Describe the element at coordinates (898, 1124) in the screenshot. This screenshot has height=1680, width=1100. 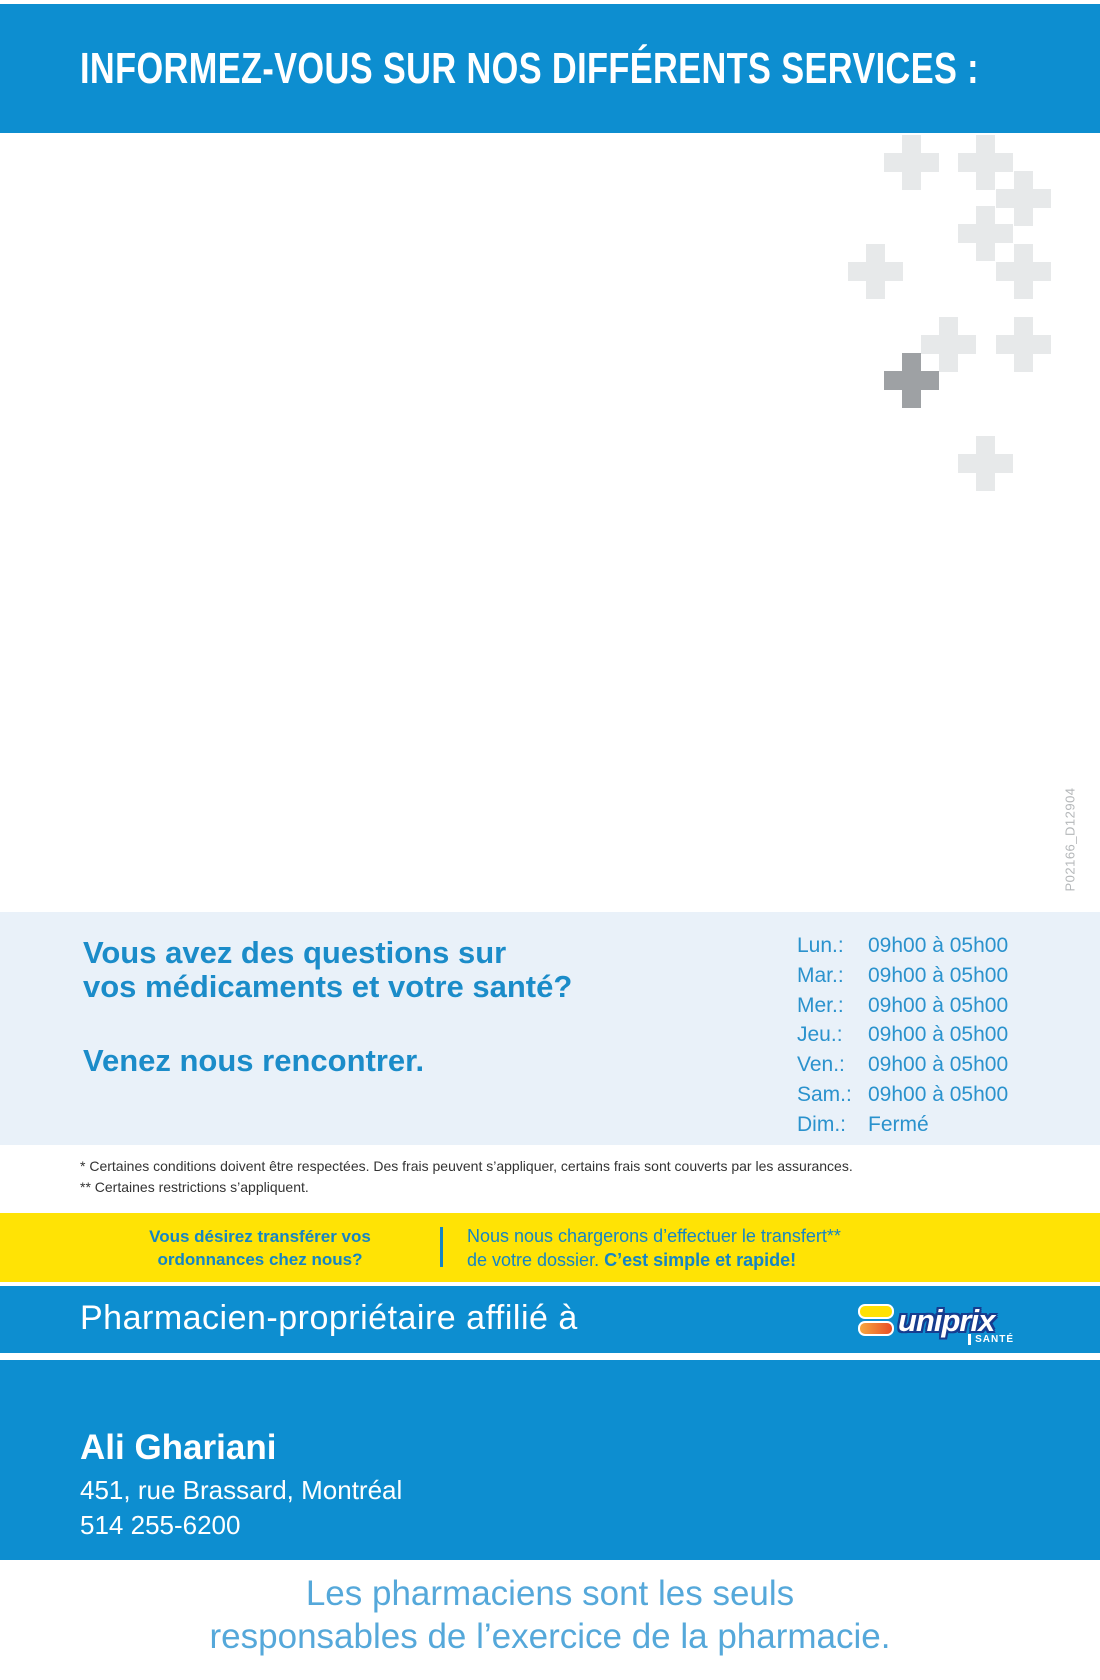
I see `hours-time: Fermé` at that location.